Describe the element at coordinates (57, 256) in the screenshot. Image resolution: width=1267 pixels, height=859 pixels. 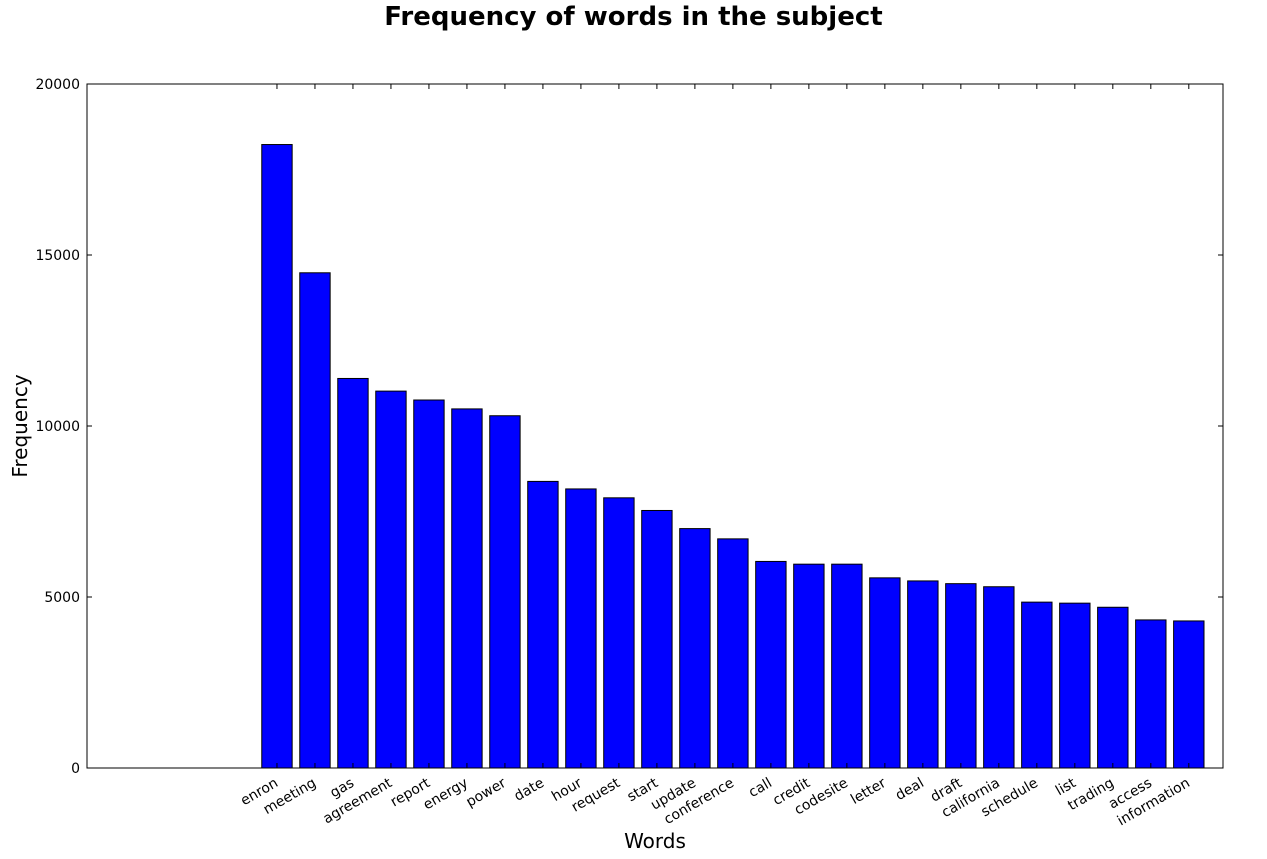
I see `y-tick-label: 15000` at that location.